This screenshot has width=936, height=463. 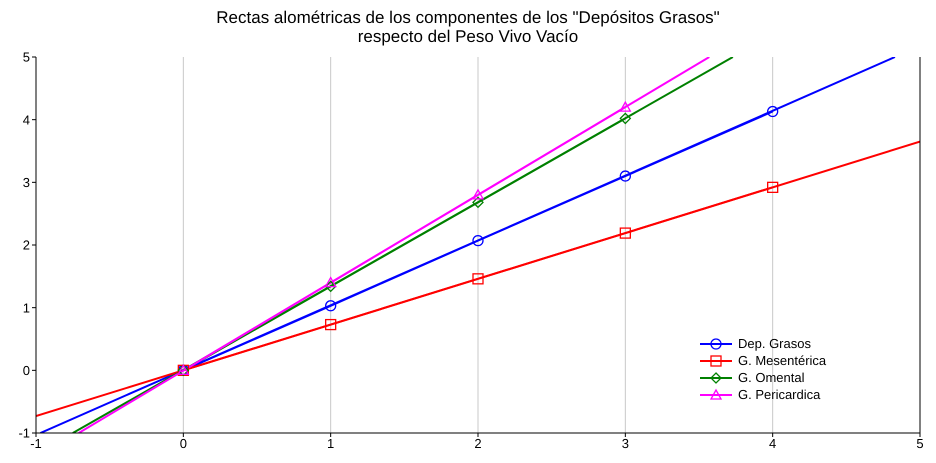 What do you see at coordinates (779, 394) in the screenshot?
I see `legend-label: G. Pericardica` at bounding box center [779, 394].